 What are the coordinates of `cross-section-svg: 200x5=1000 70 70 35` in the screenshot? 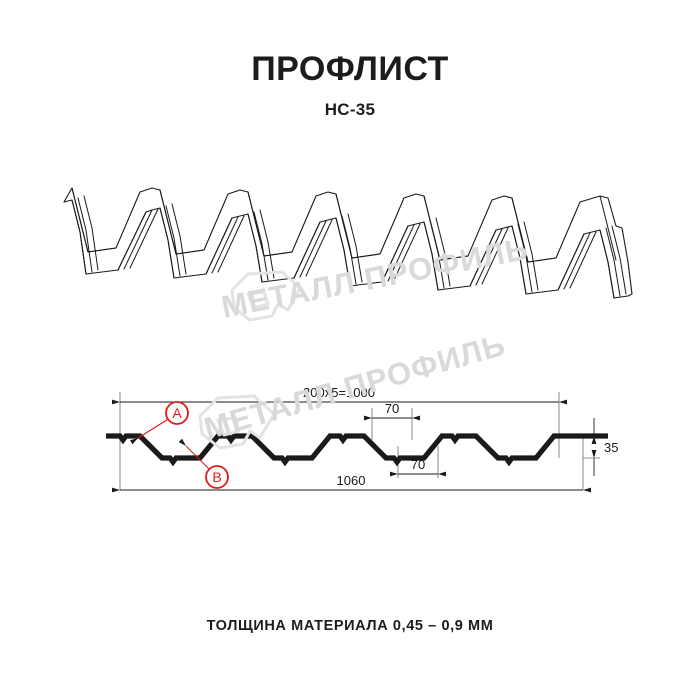 It's located at (362, 439).